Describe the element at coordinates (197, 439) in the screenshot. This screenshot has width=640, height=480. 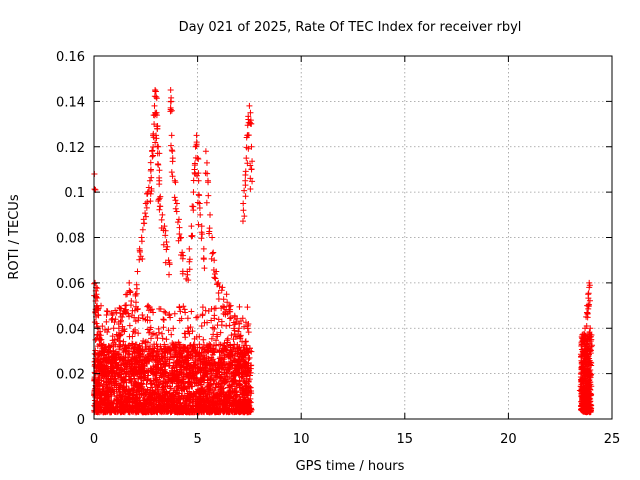
I see `x-tick-label: 5` at that location.